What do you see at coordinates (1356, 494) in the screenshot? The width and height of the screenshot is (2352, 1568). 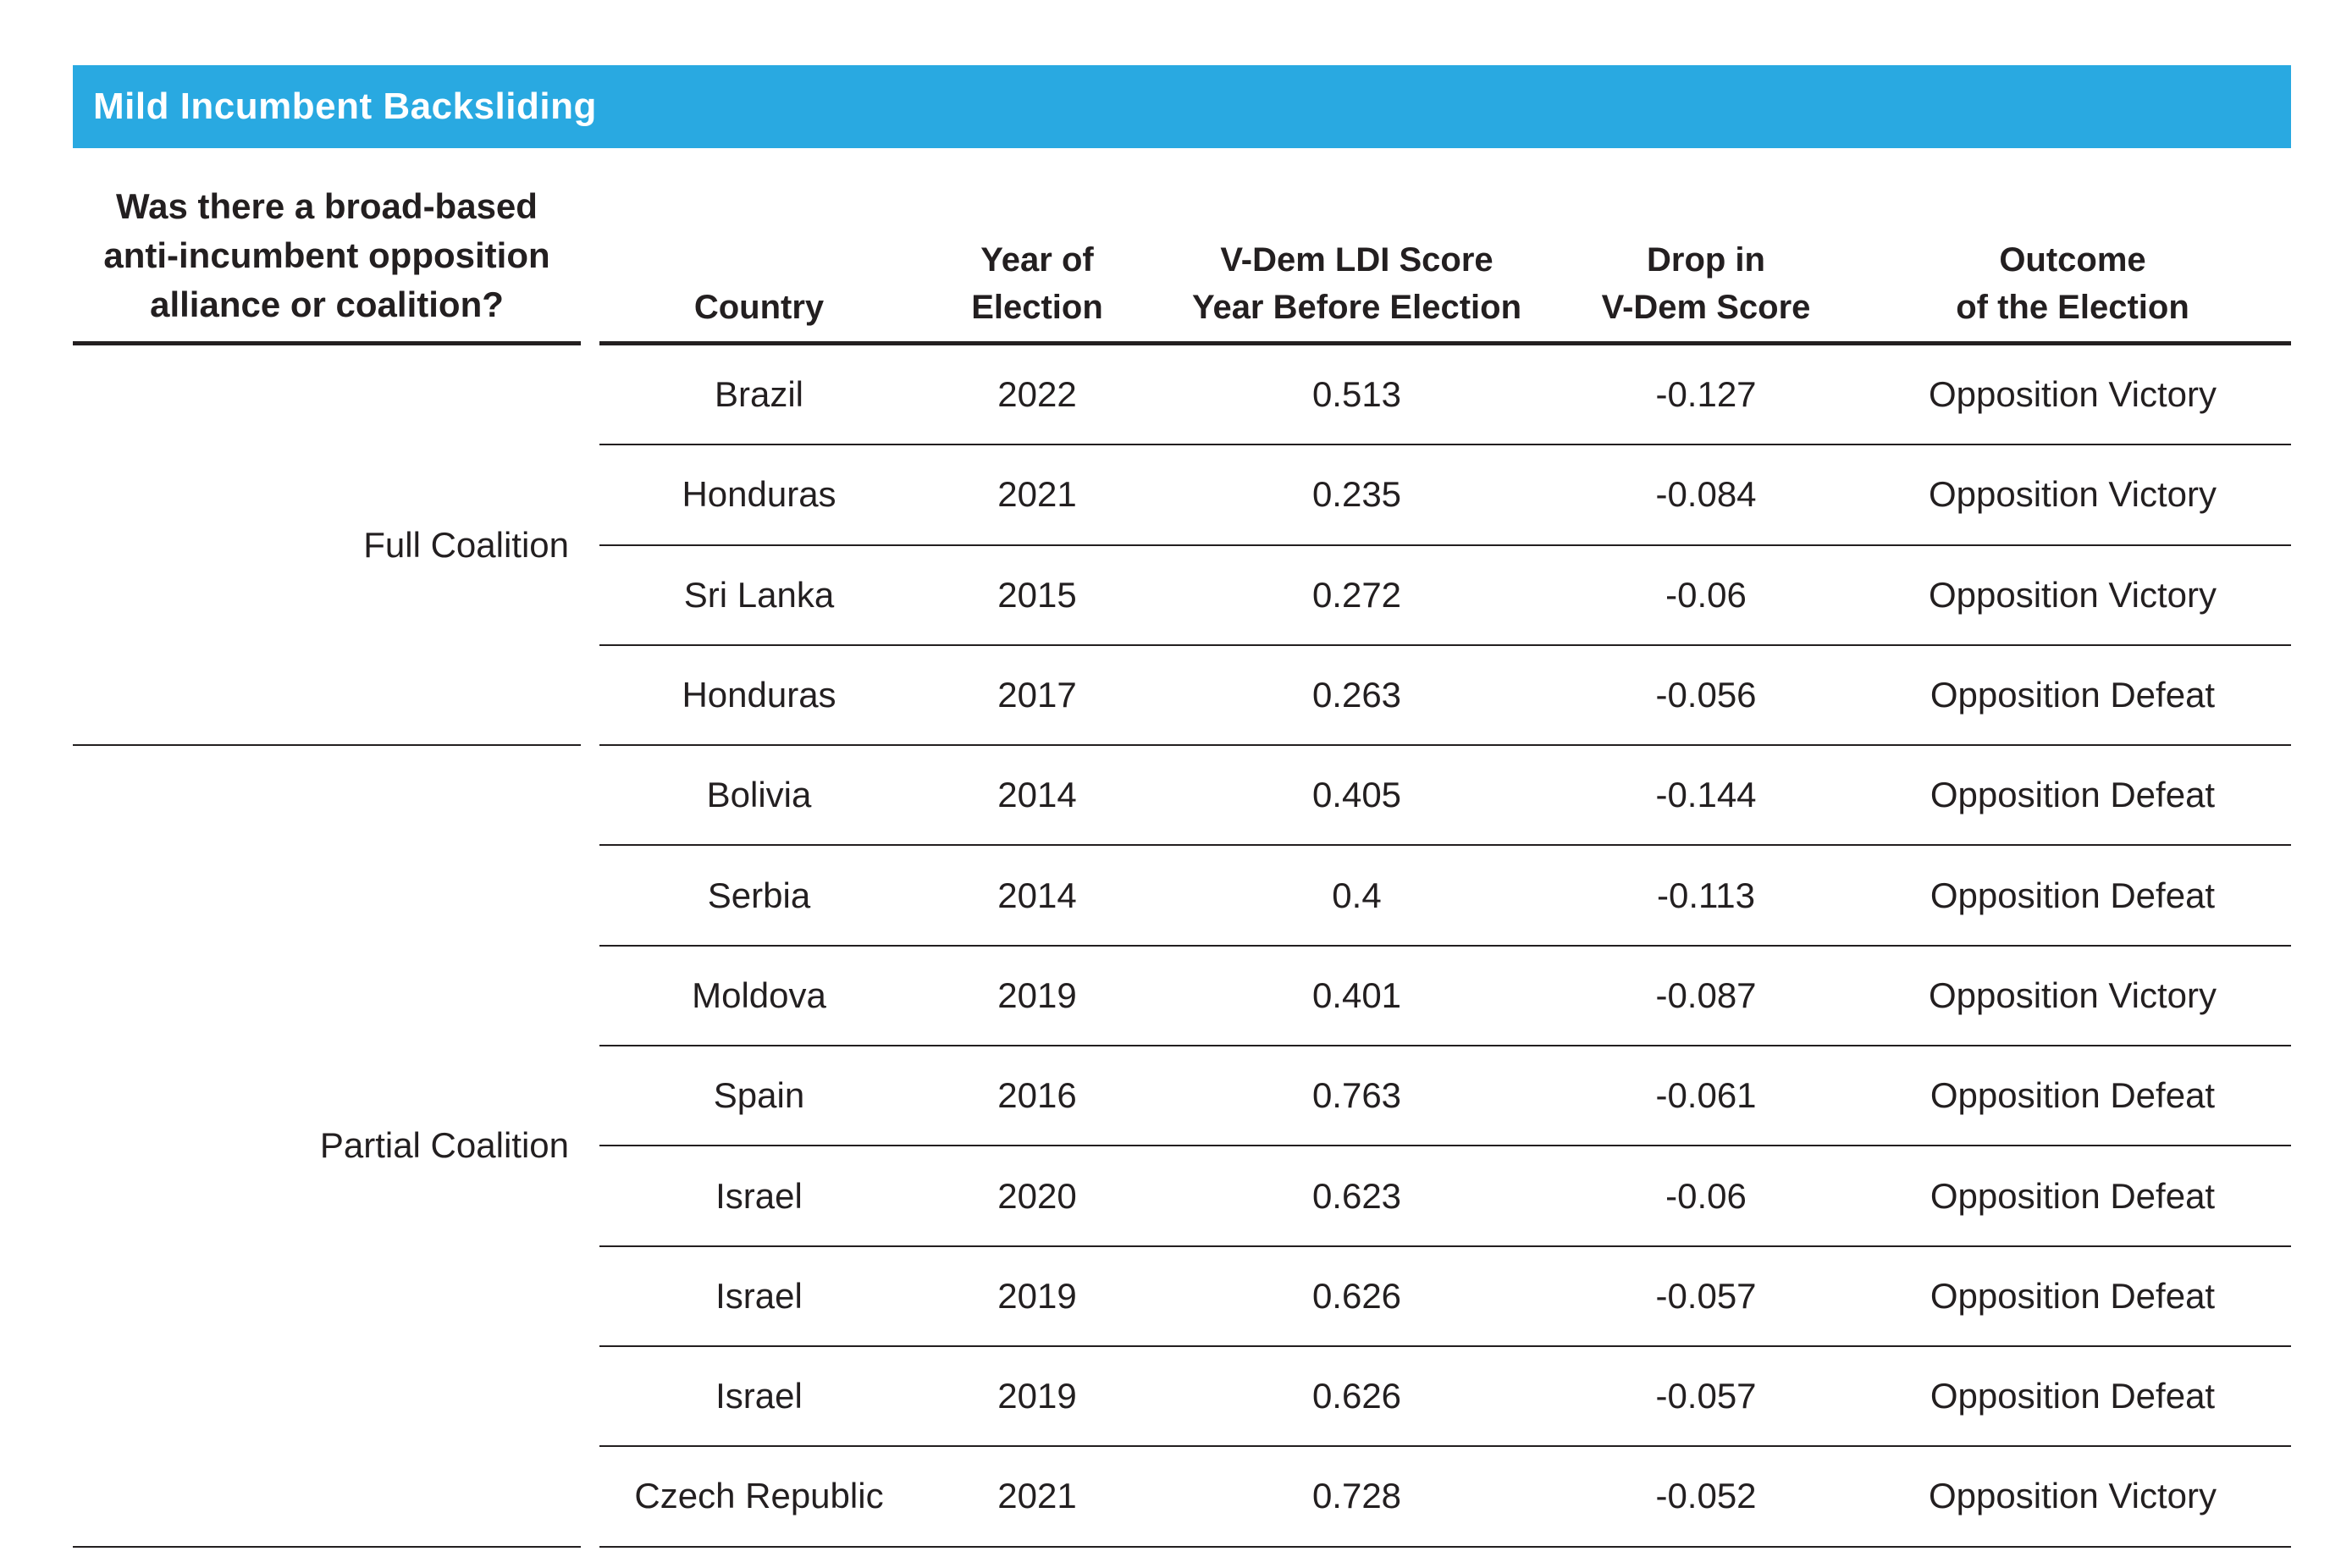 I see `cell-ldi-score: 0.235` at bounding box center [1356, 494].